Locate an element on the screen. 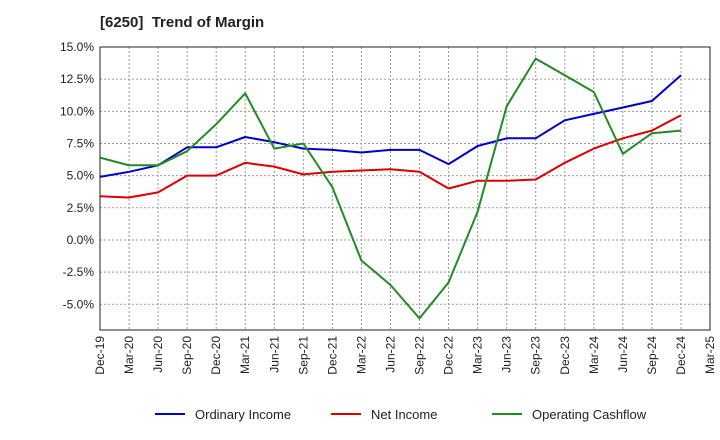 The width and height of the screenshot is (720, 440). x-tick-label: Dec-19 is located at coordinates (100, 355).